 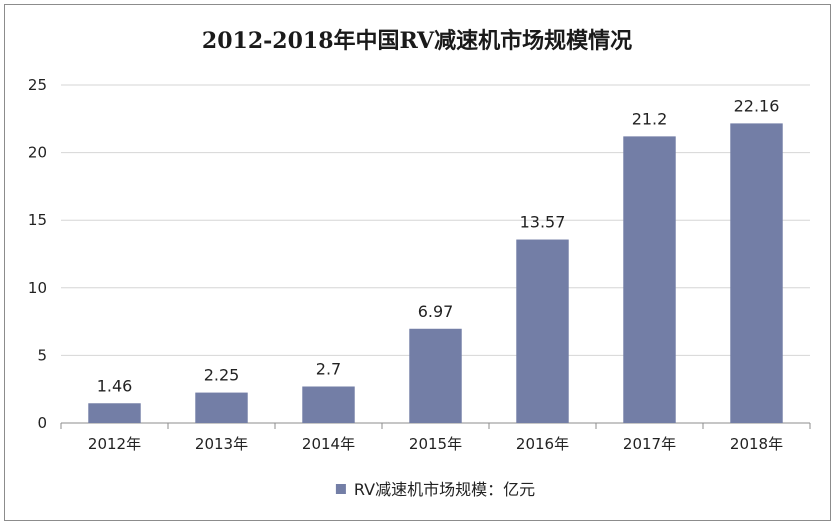 What do you see at coordinates (37, 220) in the screenshot?
I see `y-tick-label: 15` at bounding box center [37, 220].